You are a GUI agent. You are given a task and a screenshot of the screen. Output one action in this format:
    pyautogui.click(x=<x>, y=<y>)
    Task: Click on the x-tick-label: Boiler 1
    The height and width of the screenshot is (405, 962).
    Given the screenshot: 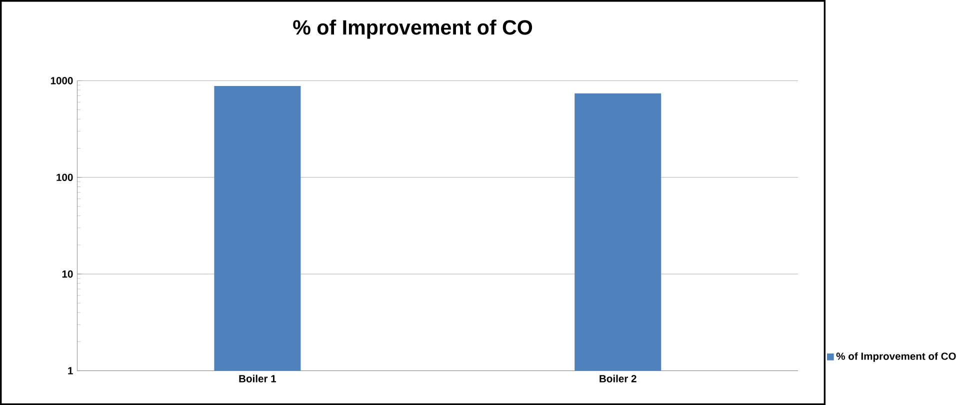 What is the action you would take?
    pyautogui.click(x=257, y=378)
    